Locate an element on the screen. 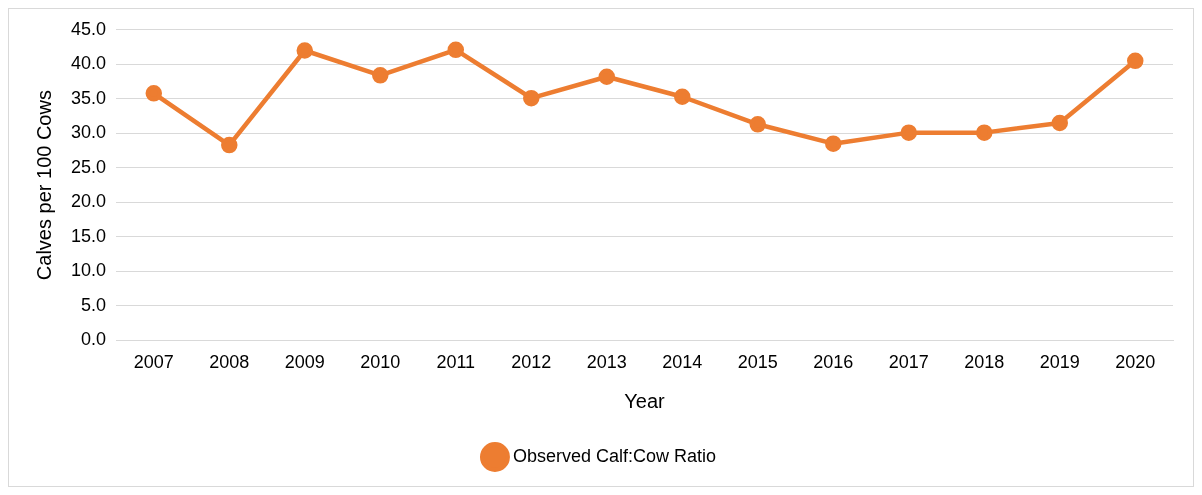 The image size is (1202, 495). legend-label: Observed Calf:Cow Ratio is located at coordinates (614, 455).